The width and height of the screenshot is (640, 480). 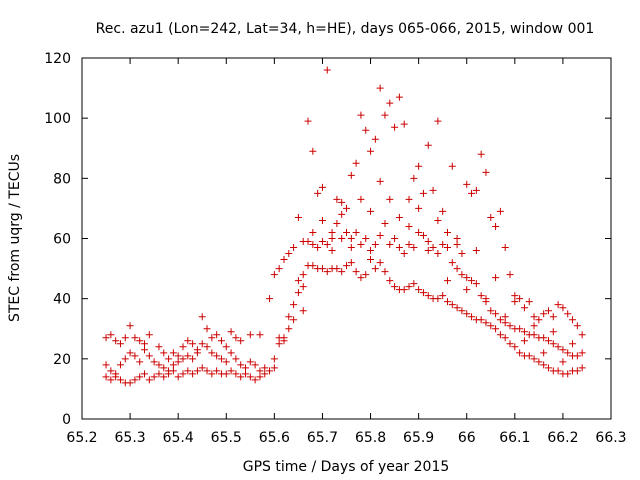 What do you see at coordinates (57, 119) in the screenshot?
I see `y-tick-label: 100` at bounding box center [57, 119].